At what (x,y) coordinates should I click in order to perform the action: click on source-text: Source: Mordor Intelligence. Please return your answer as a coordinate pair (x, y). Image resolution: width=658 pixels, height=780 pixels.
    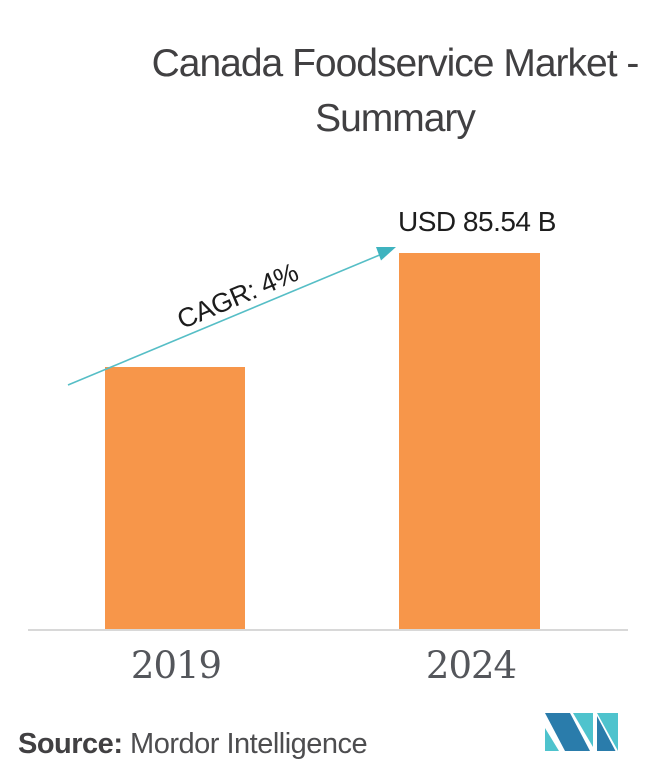
    Looking at the image, I should click on (193, 744).